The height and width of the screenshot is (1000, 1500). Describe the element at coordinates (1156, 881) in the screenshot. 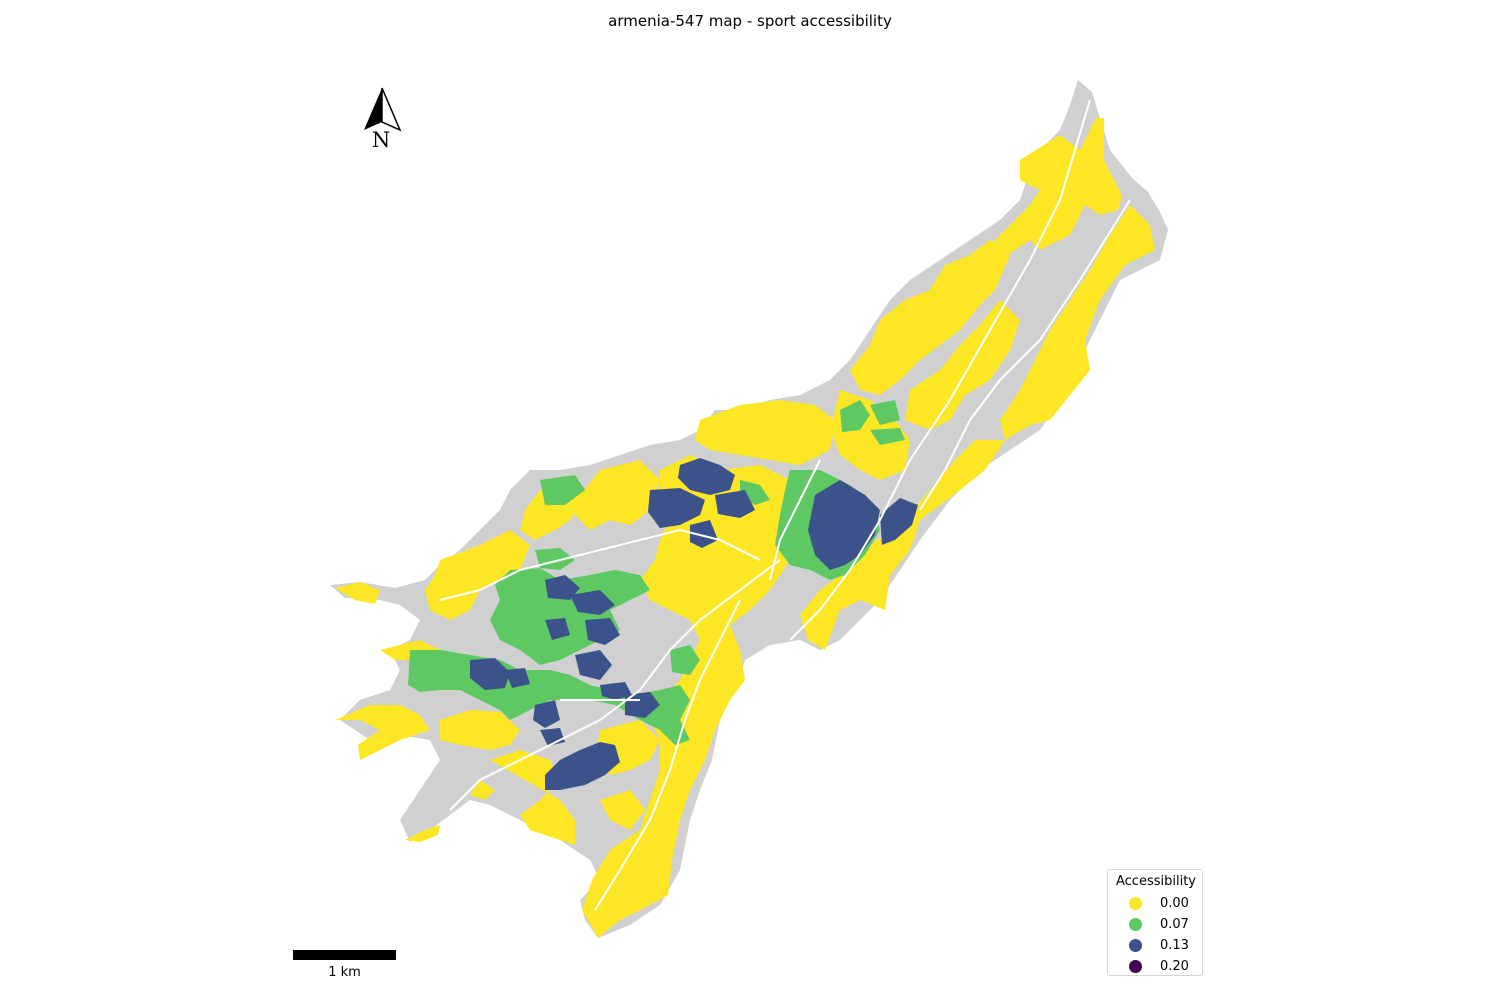

I see `legend-title: Accessibility` at that location.